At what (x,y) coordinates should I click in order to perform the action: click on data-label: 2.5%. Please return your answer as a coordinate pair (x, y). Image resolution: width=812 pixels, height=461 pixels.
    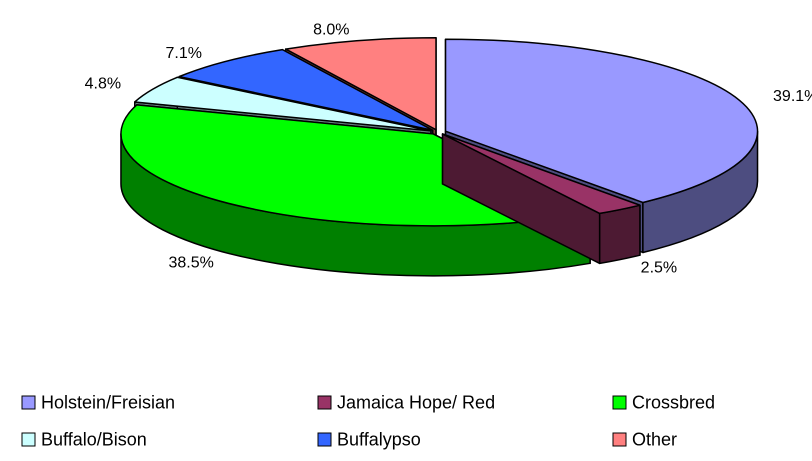
    Looking at the image, I should click on (659, 267).